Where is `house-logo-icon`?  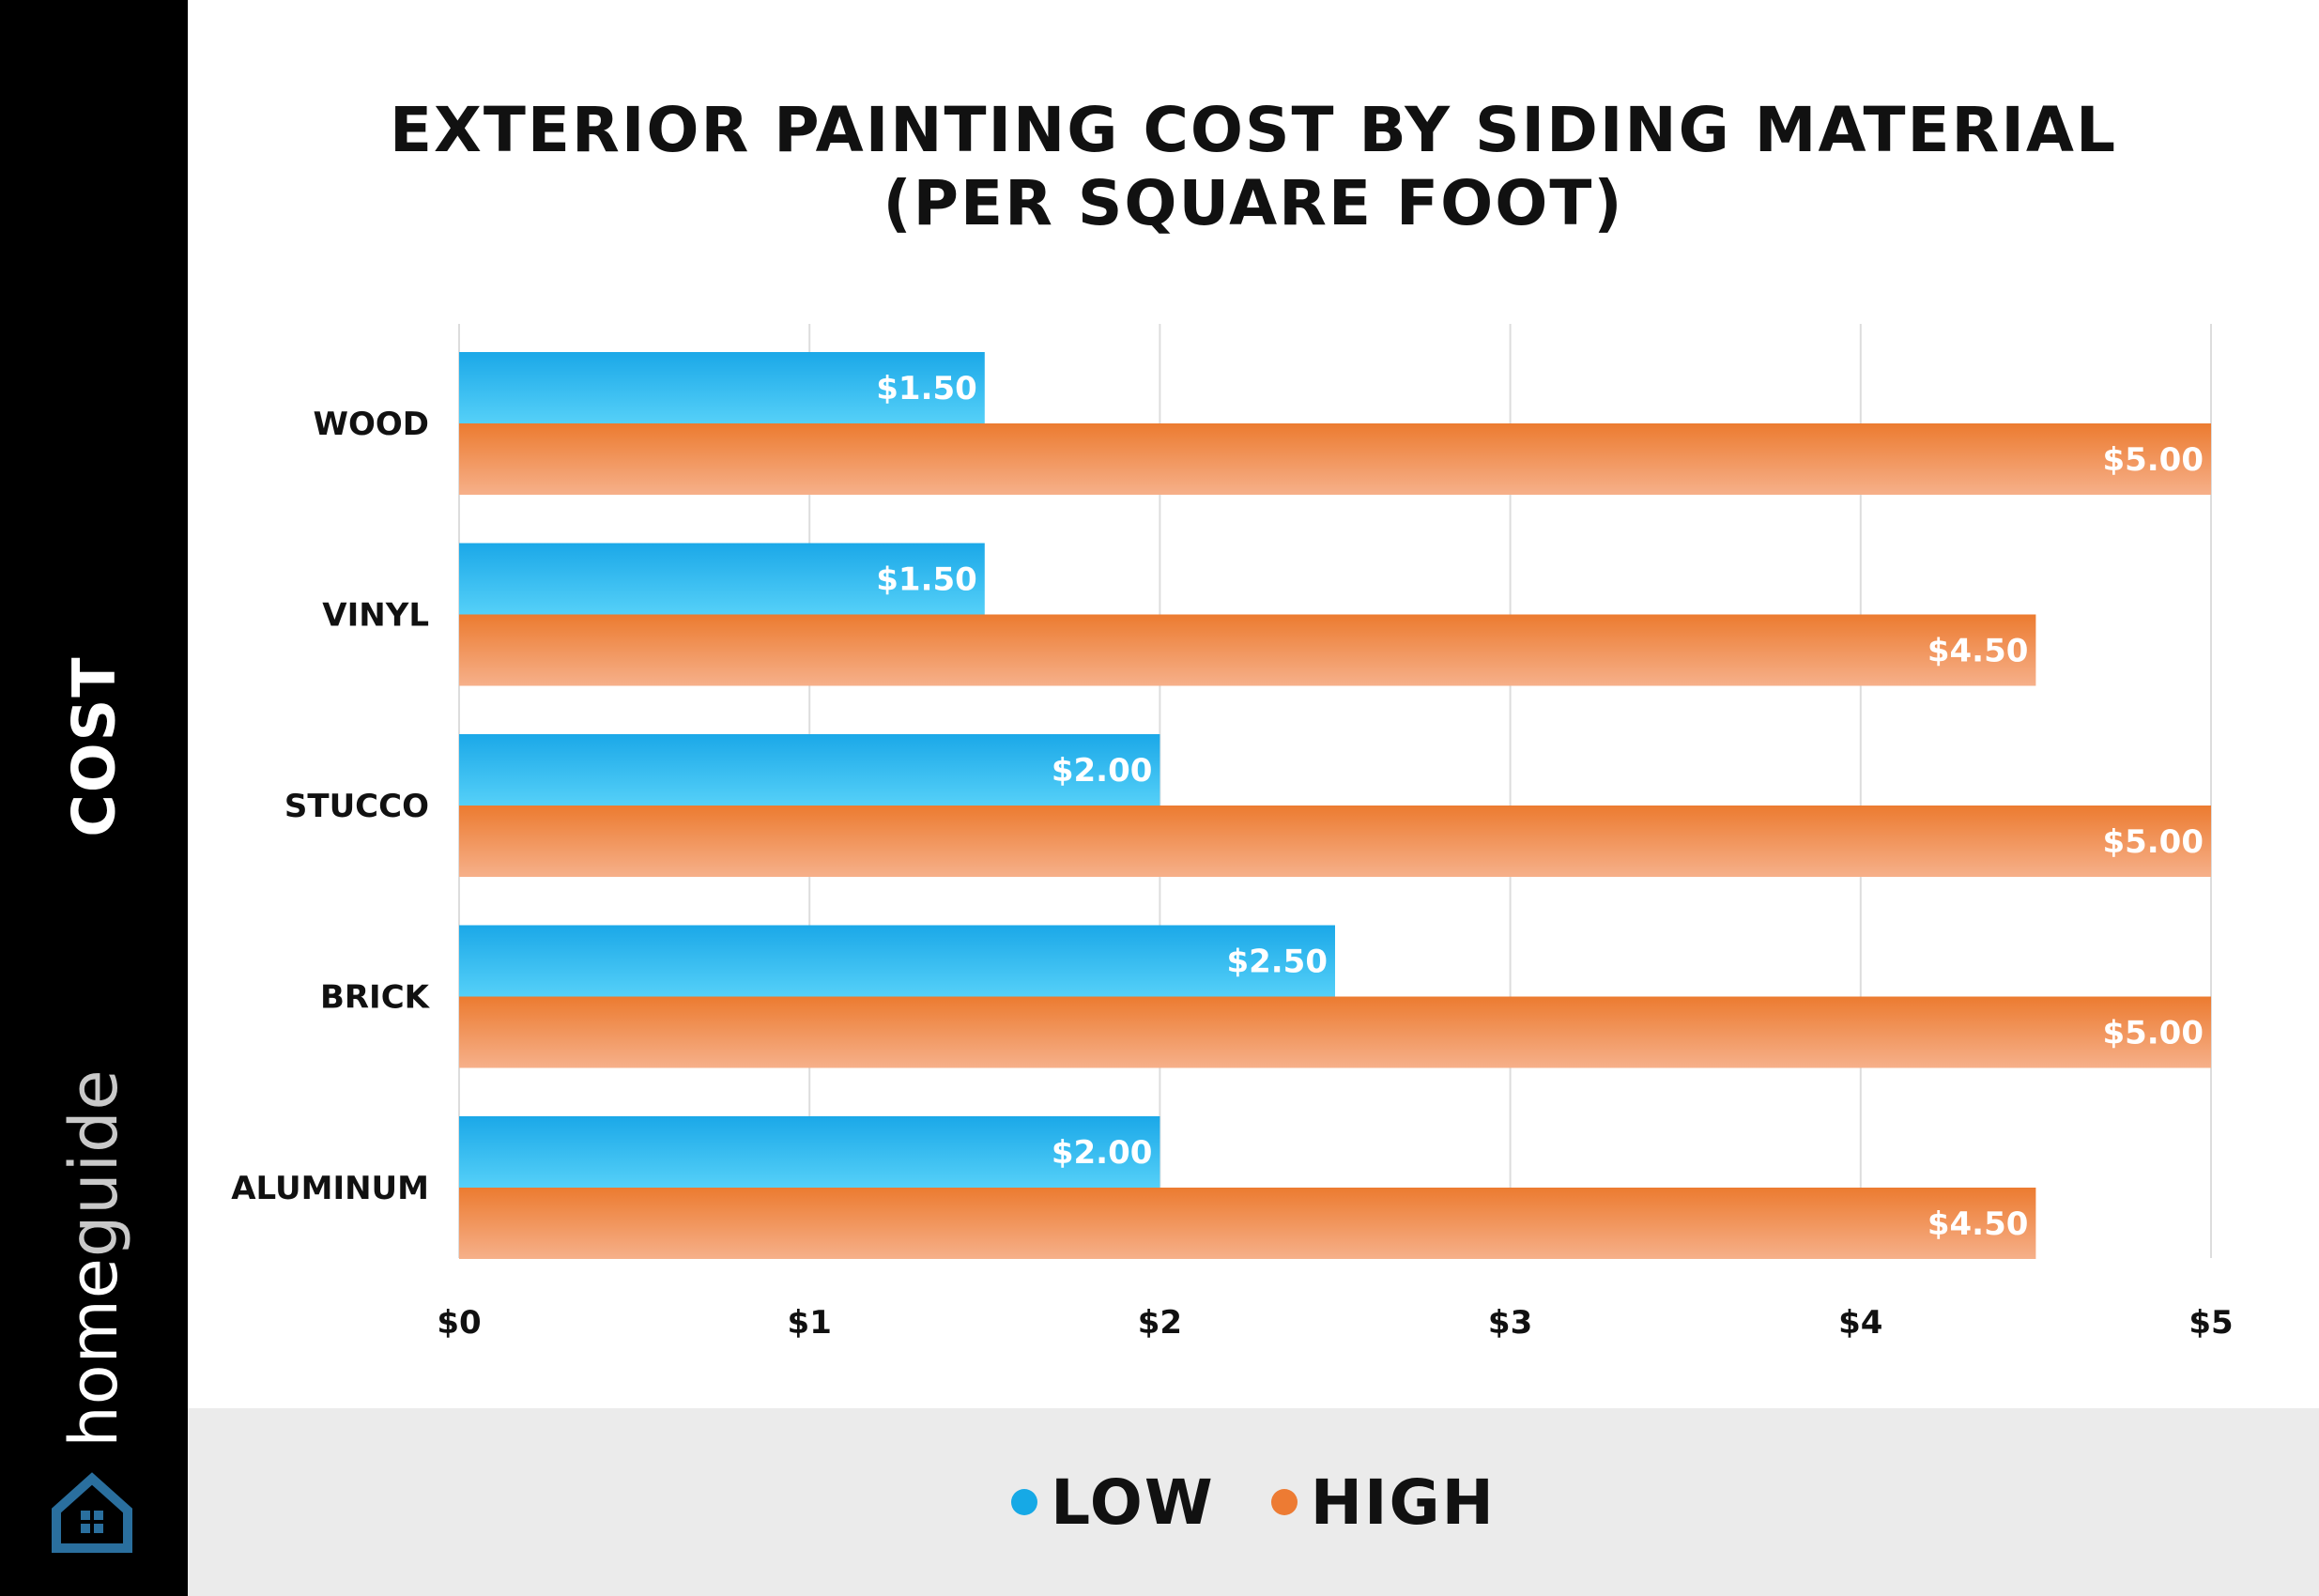
house-logo-icon is located at coordinates (92, 1512).